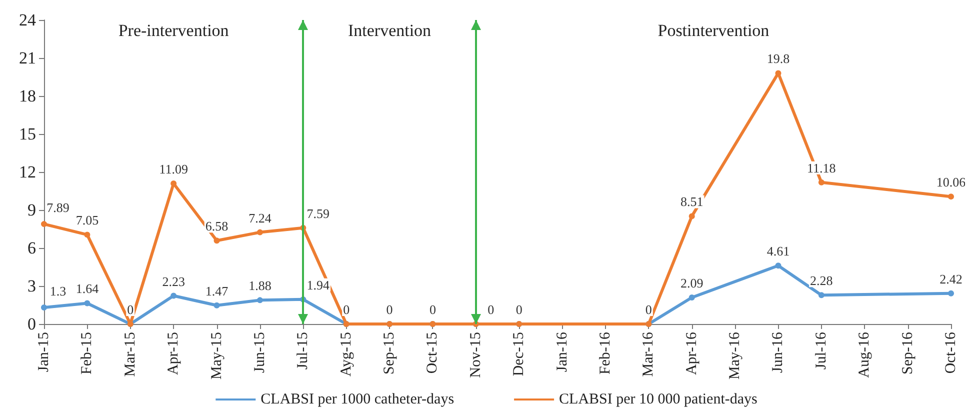 The image size is (973, 420). What do you see at coordinates (778, 58) in the screenshot?
I see `data-label: 19.8` at bounding box center [778, 58].